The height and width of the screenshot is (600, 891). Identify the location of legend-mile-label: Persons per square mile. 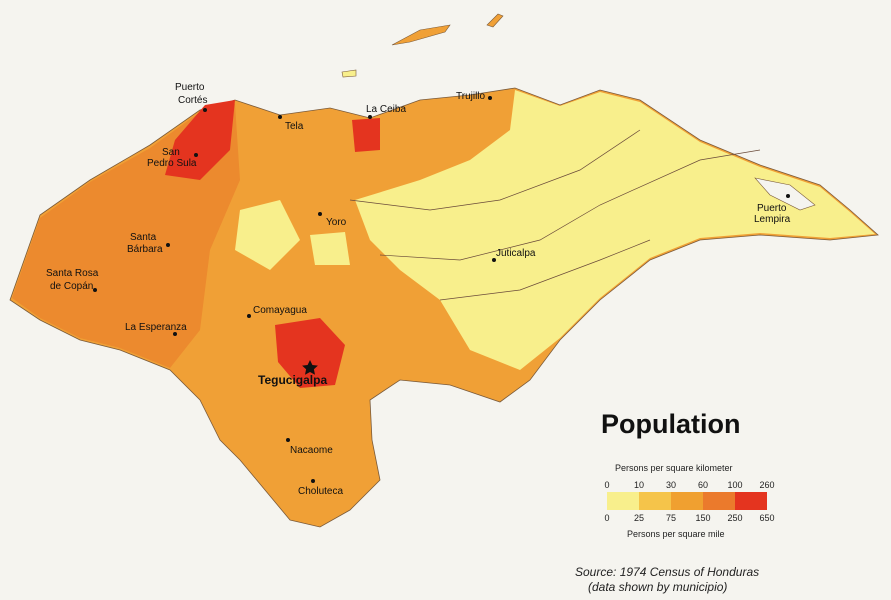
(676, 534).